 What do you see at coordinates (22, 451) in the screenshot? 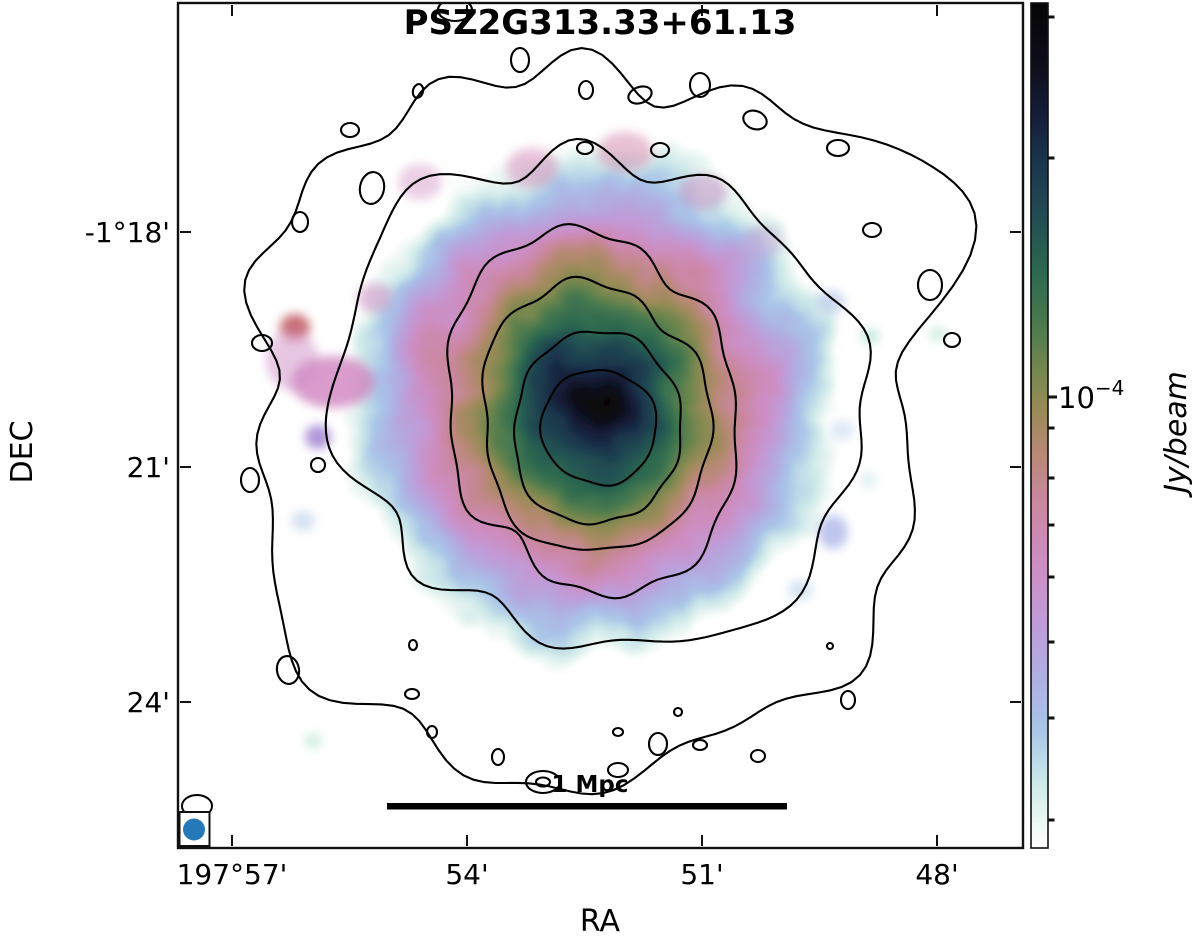
I see `y-axis-label: DEC` at bounding box center [22, 451].